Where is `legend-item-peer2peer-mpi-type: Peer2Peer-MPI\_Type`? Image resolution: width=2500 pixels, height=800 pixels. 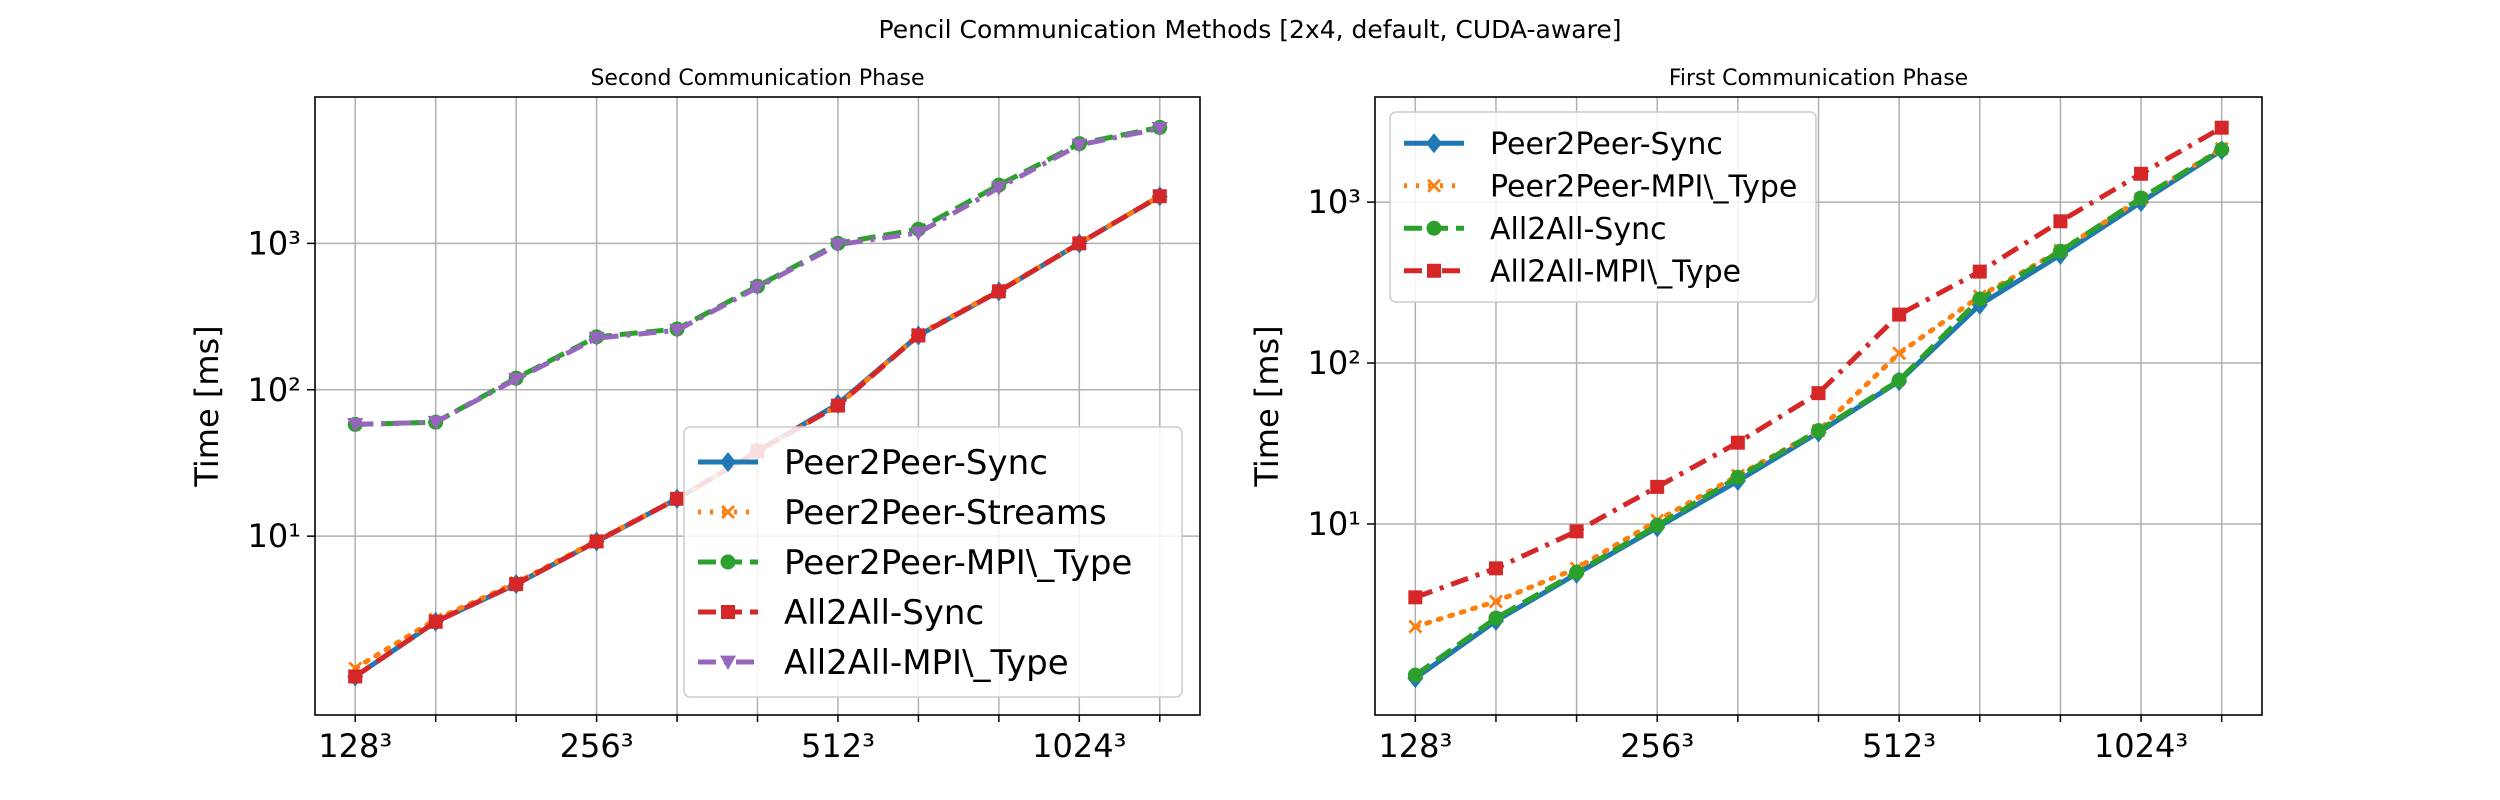
legend-item-peer2peer-mpi-type: Peer2Peer-MPI\_Type is located at coordinates (915, 563).